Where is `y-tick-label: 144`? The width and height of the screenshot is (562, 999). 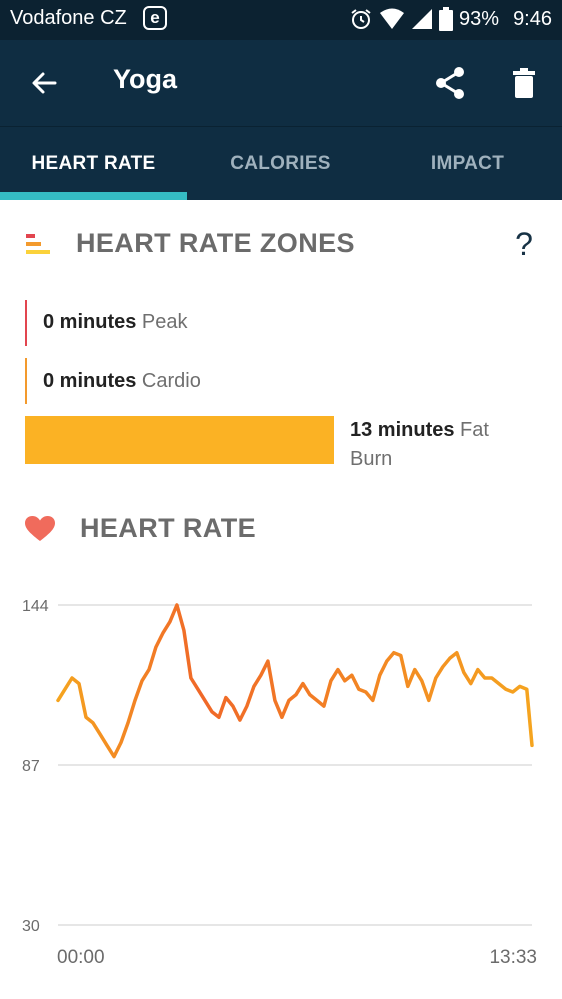 y-tick-label: 144 is located at coordinates (35, 606).